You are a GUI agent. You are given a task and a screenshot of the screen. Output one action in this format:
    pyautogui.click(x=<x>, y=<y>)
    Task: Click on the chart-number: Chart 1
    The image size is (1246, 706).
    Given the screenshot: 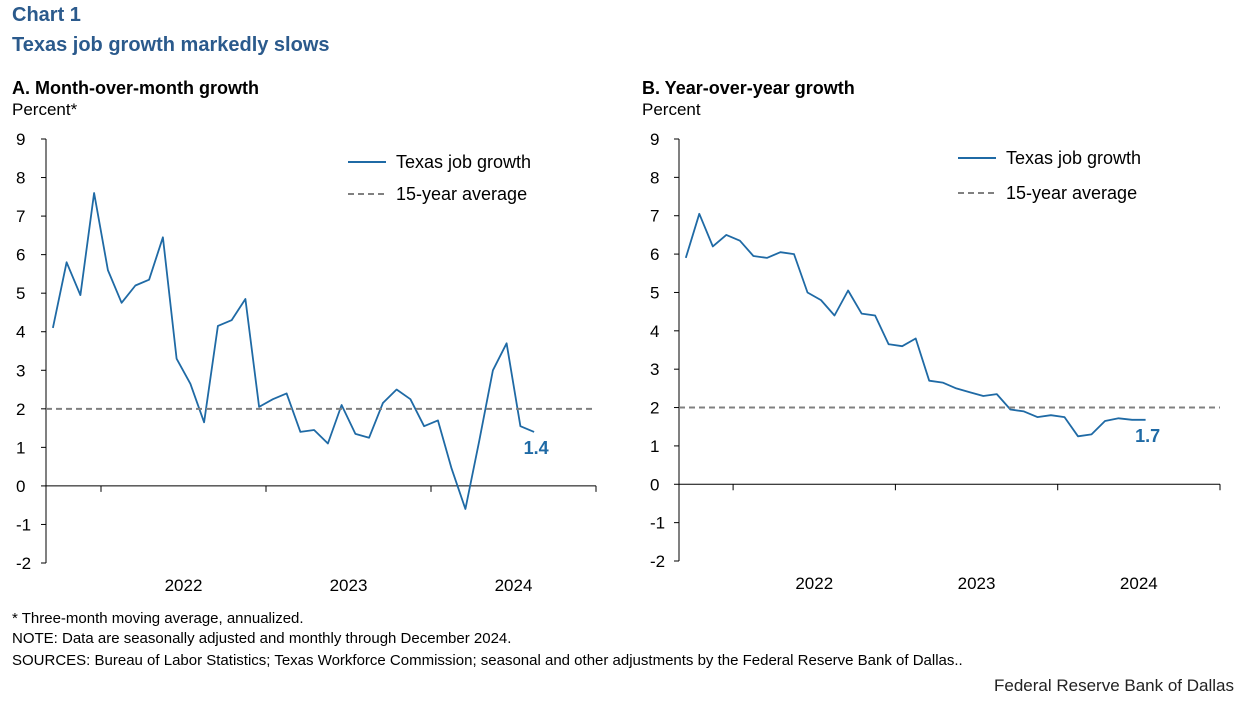 What is the action you would take?
    pyautogui.click(x=46, y=15)
    